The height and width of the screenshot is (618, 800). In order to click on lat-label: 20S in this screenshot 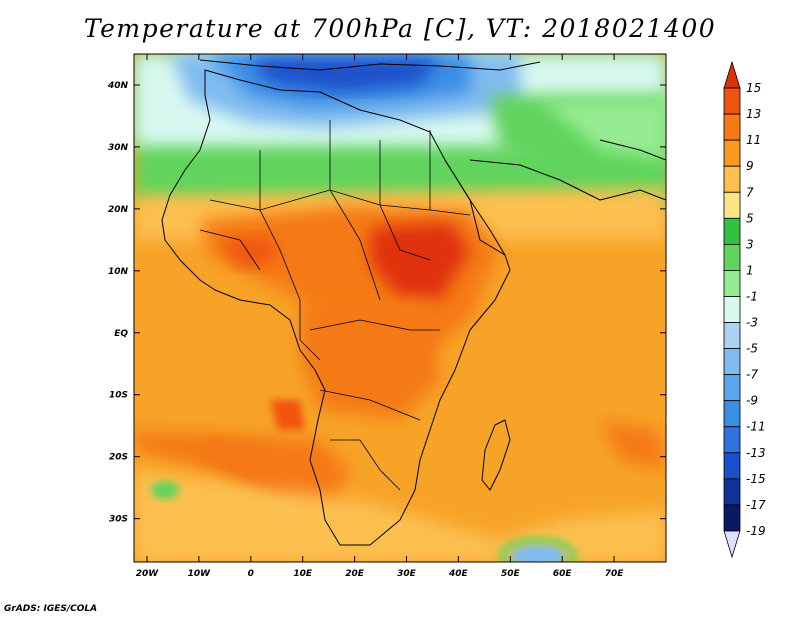, I will do `click(118, 458)`.